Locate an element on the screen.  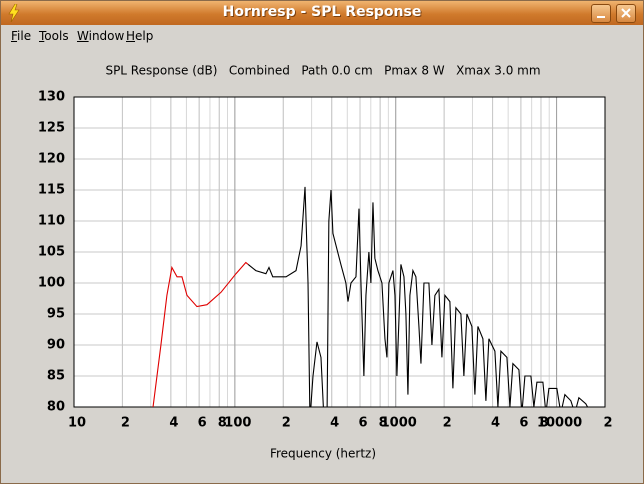
x-axis-label: Frequency (hertz) is located at coordinates (323, 454).